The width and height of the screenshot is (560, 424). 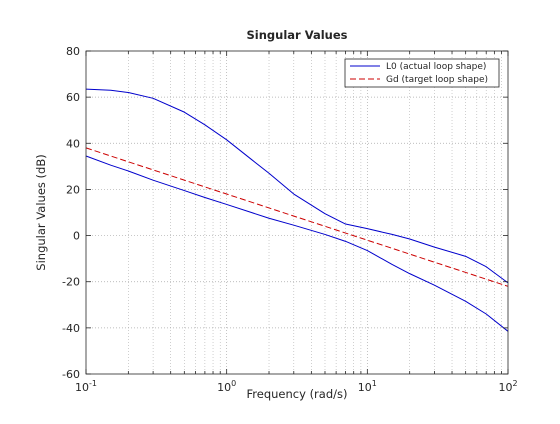 What do you see at coordinates (226, 386) in the screenshot?
I see `x-tick-label: 10⁰` at bounding box center [226, 386].